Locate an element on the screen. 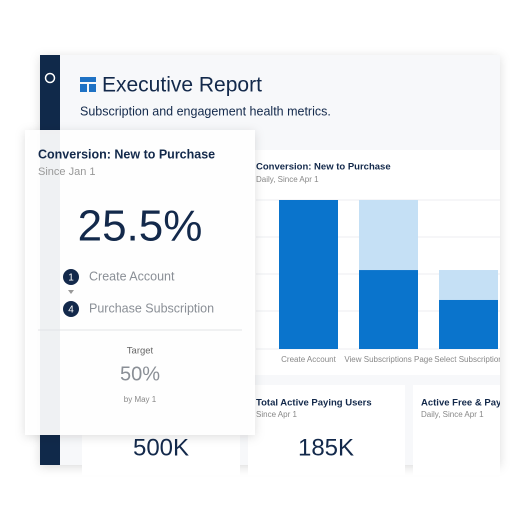 This screenshot has width=520, height=525. page-title: Executive Report is located at coordinates (182, 85).